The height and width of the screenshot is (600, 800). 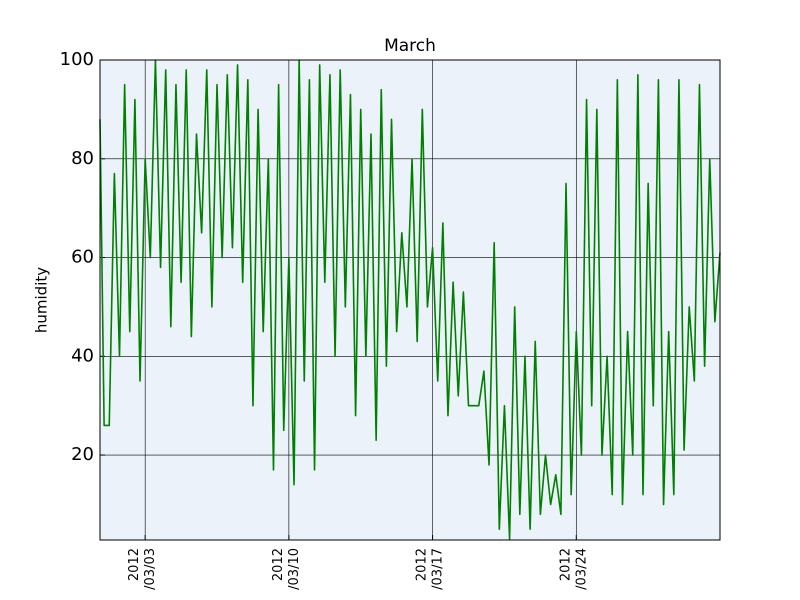 I want to click on y-tick-label: 80, so click(x=82, y=158).